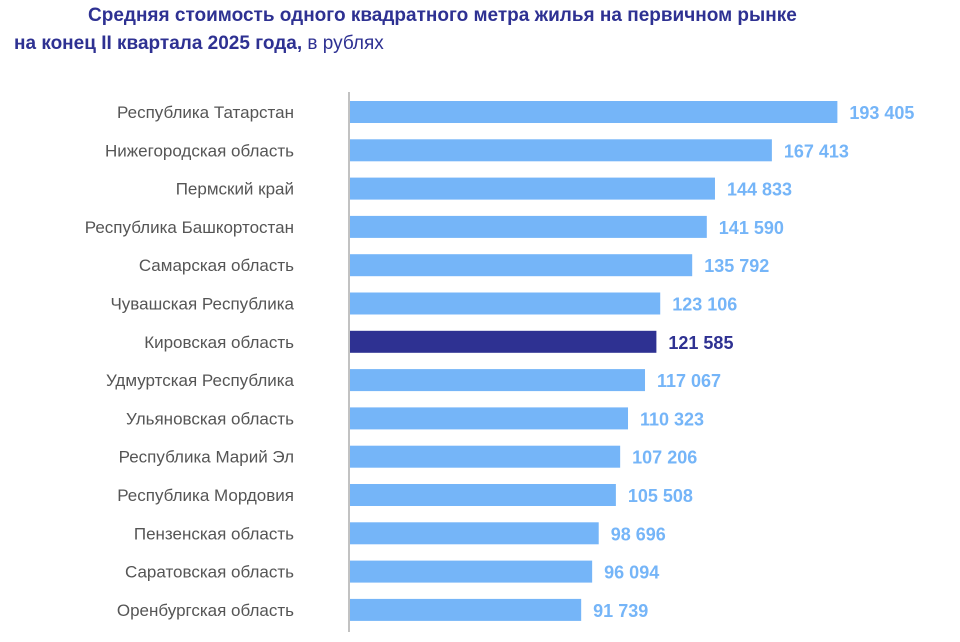  What do you see at coordinates (206, 457) in the screenshot?
I see `category-label: Республика Марий Эл` at bounding box center [206, 457].